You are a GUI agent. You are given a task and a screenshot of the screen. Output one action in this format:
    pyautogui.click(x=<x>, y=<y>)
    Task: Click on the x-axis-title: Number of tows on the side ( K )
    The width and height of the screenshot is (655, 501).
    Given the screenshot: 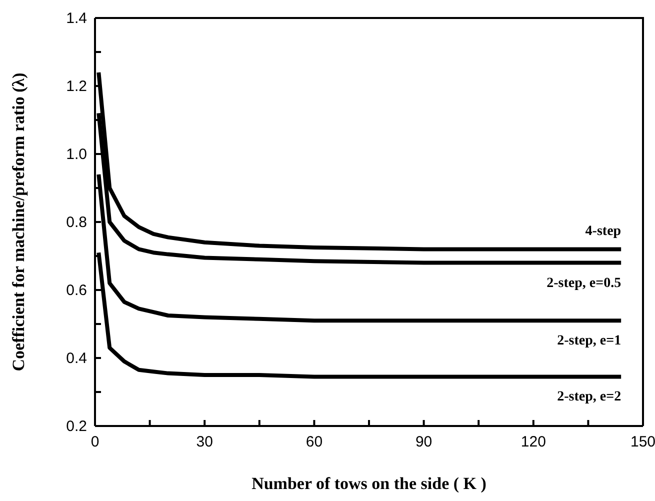 What is the action you would take?
    pyautogui.click(x=369, y=483)
    